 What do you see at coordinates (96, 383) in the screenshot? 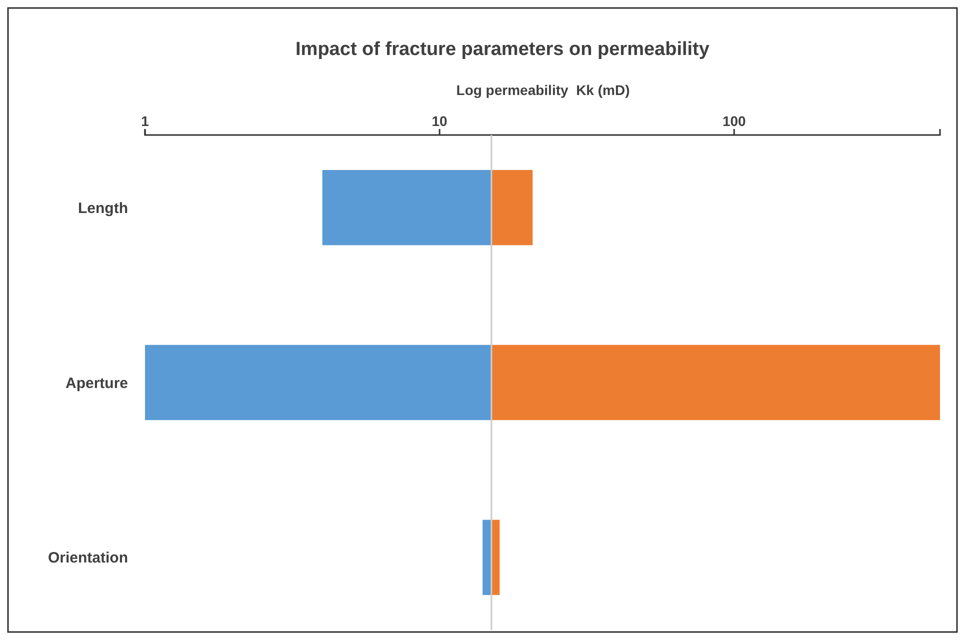
I see `y-tick-label: Aperture` at bounding box center [96, 383].